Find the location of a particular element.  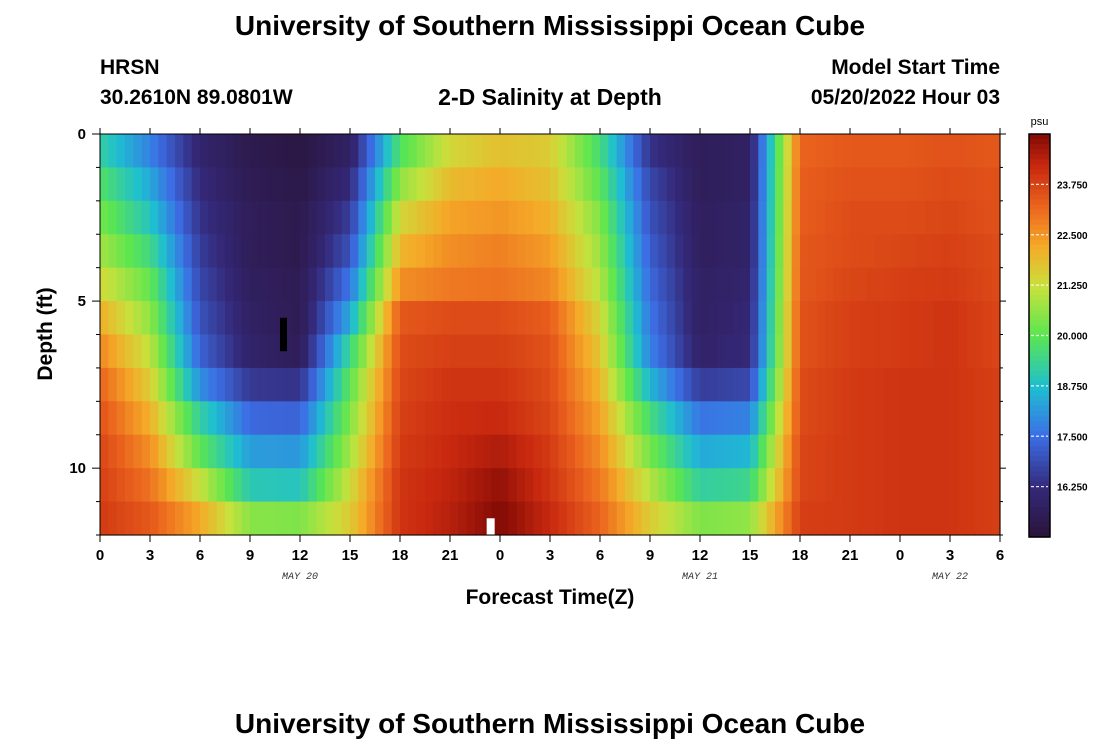

x-tick-label: 21 is located at coordinates (450, 555).